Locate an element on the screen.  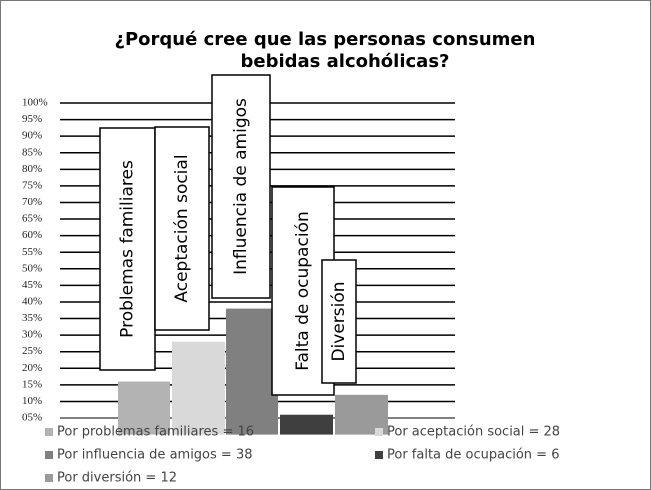
legend-label: Por influencia de amigos = 38 is located at coordinates (154, 455).